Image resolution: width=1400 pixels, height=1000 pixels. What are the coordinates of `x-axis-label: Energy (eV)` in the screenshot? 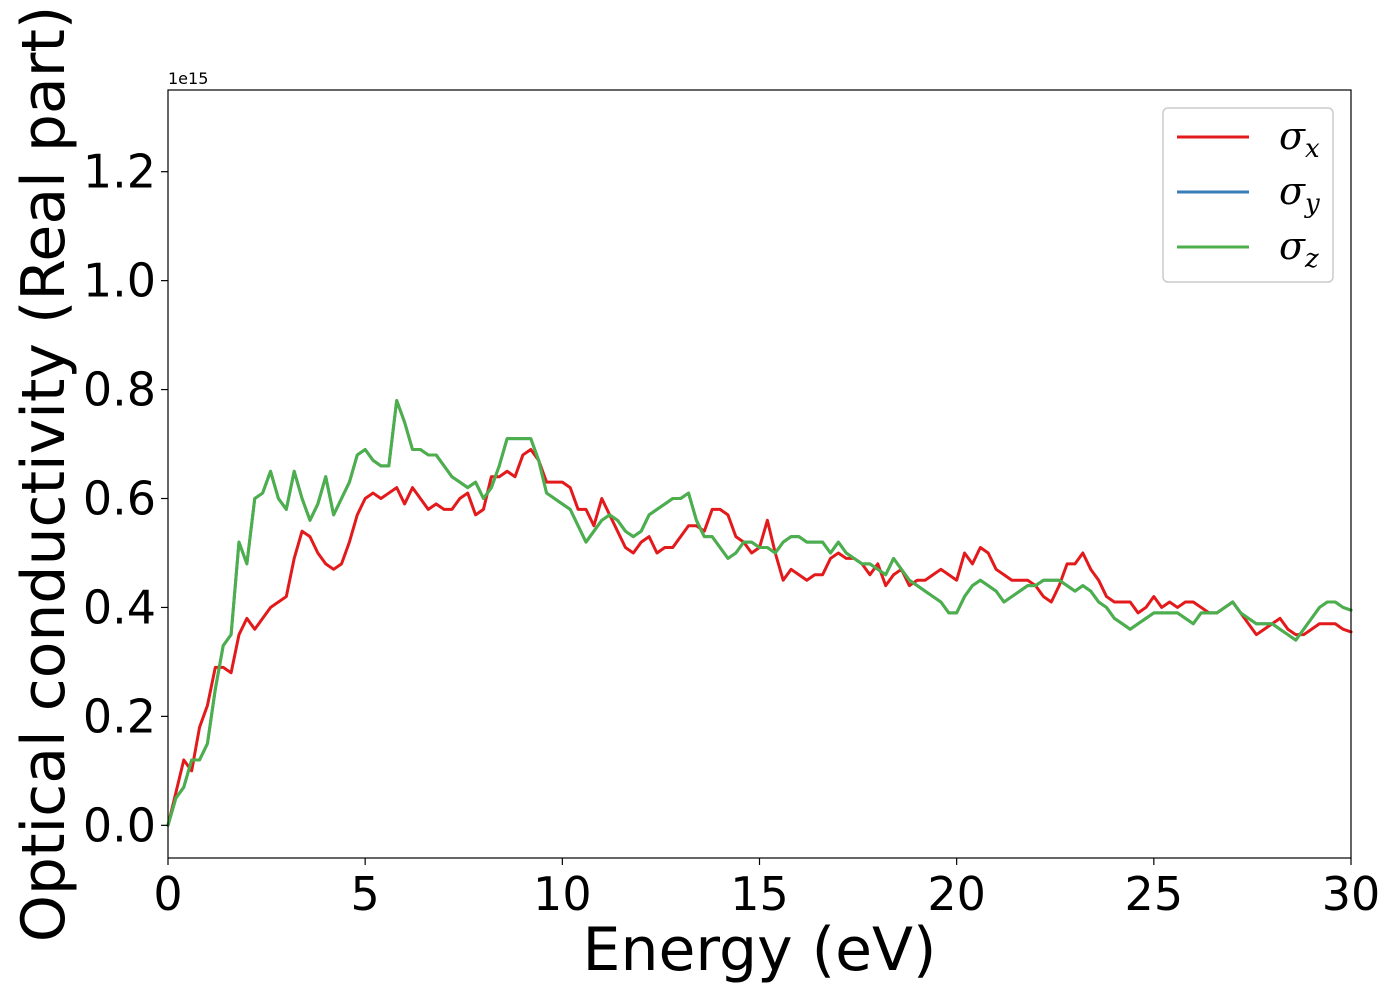 It's located at (760, 950).